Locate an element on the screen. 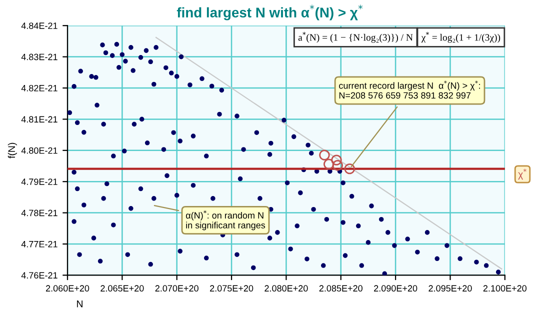  x-tick-label: 2.070E+20 is located at coordinates (176, 288).